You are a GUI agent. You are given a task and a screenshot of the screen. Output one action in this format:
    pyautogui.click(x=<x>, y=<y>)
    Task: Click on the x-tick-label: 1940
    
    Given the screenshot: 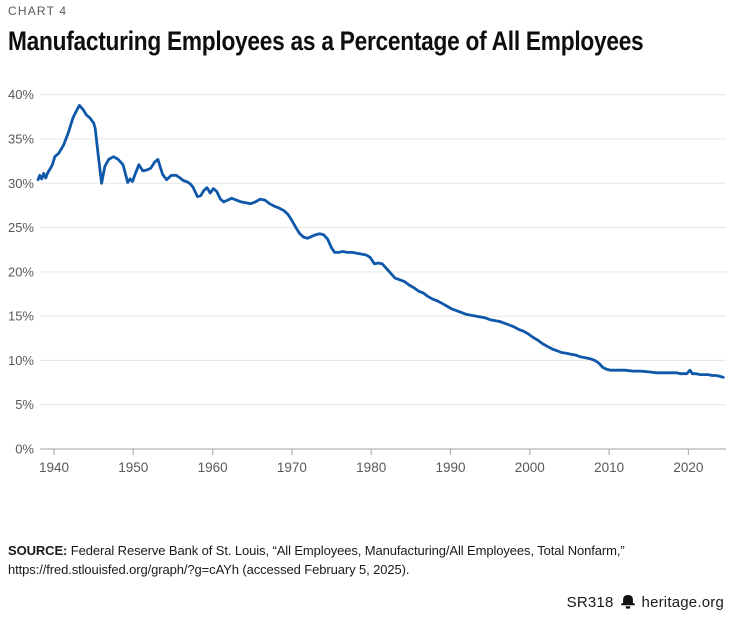 What is the action you would take?
    pyautogui.click(x=54, y=467)
    